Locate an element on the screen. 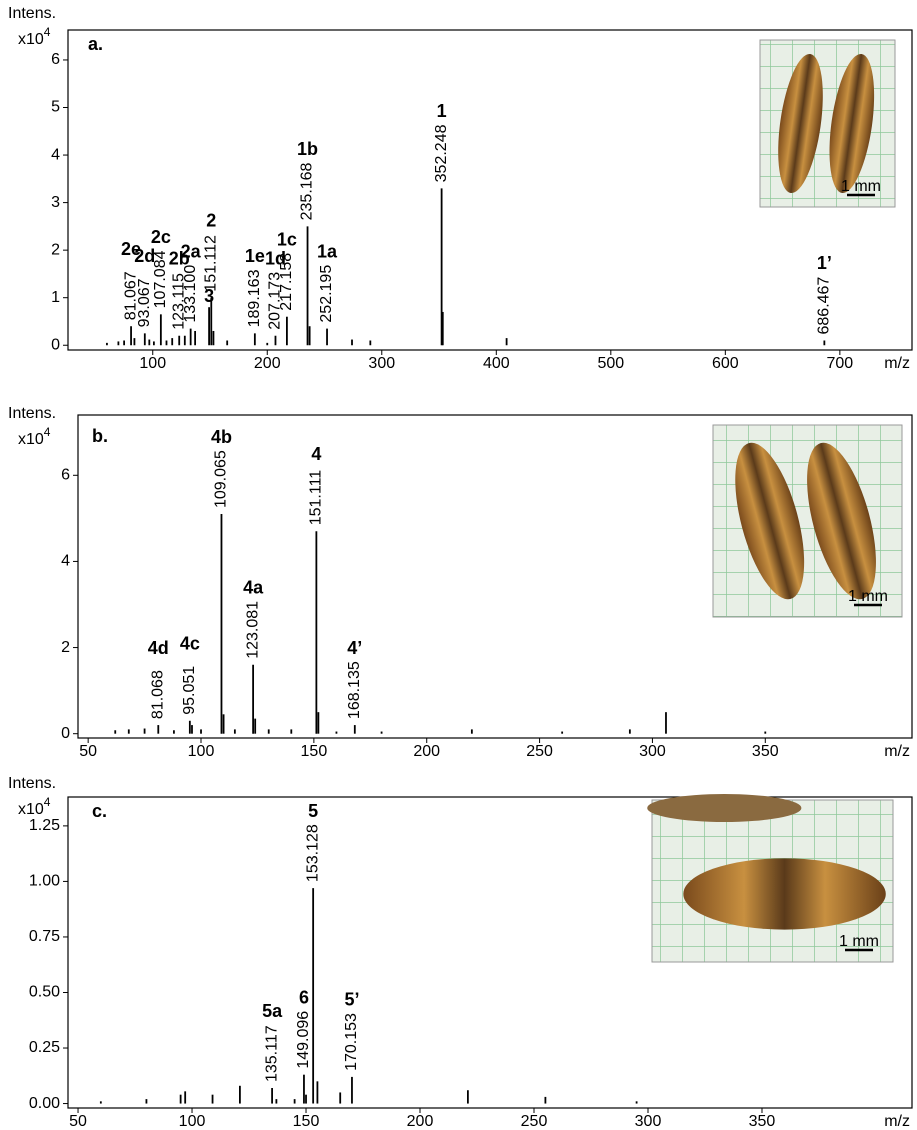 This screenshot has width=917, height=1130. peak-mz-label: 352.248 is located at coordinates (441, 153).